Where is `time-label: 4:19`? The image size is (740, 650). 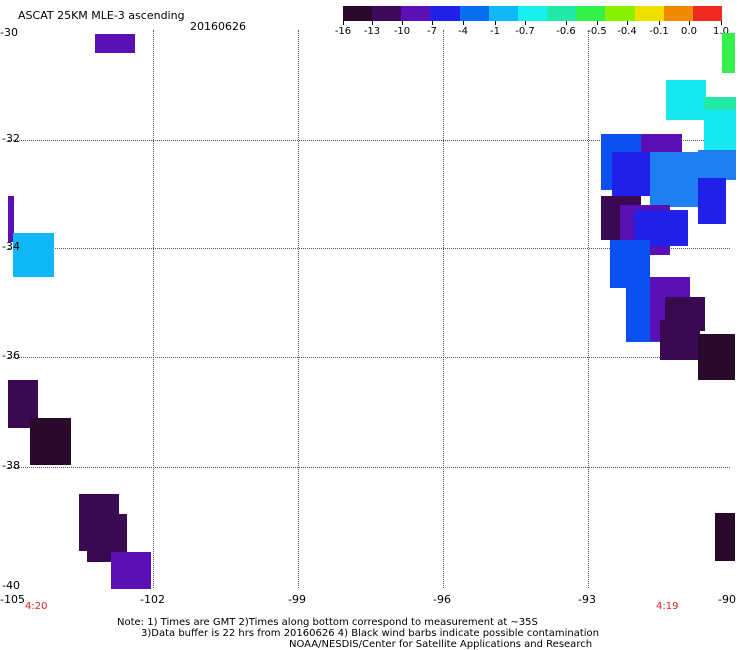 time-label: 4:19 is located at coordinates (667, 606).